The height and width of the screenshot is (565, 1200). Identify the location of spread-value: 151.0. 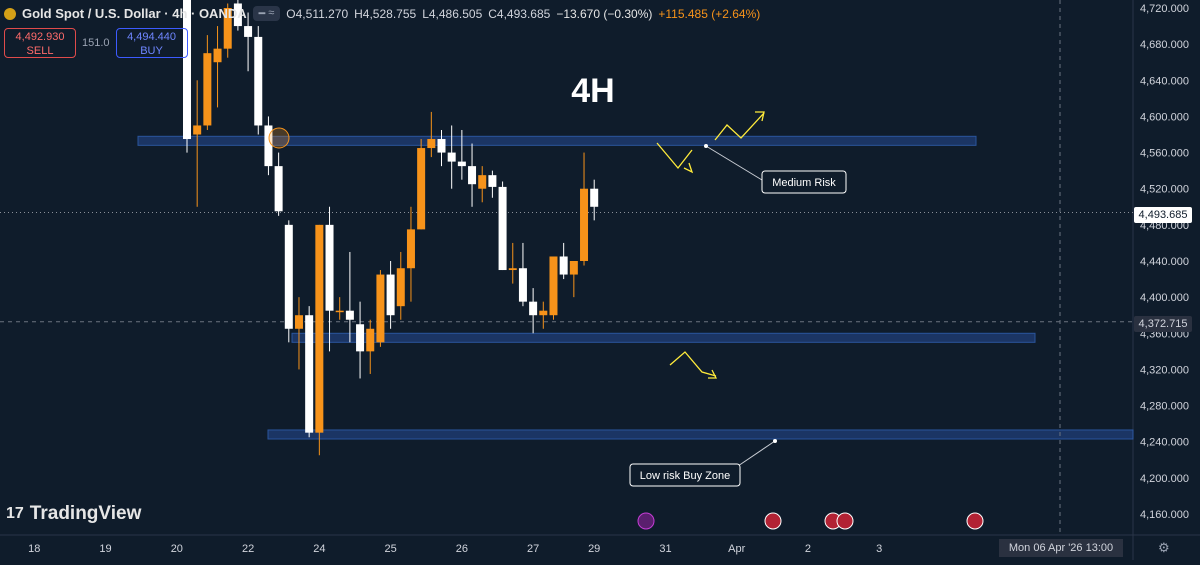
(96, 43).